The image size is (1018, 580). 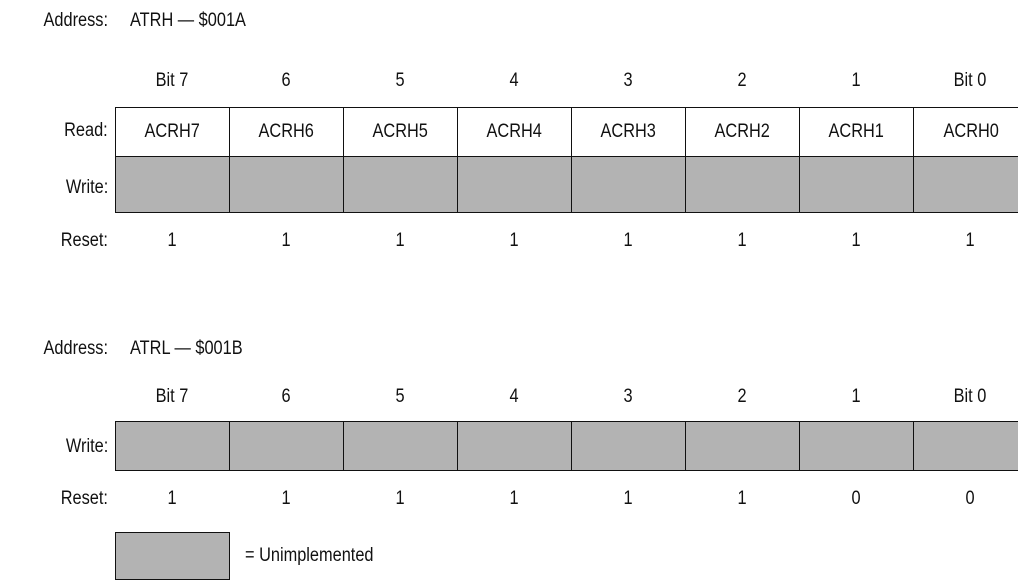 I want to click on read-cell: ACRH3, so click(x=629, y=132).